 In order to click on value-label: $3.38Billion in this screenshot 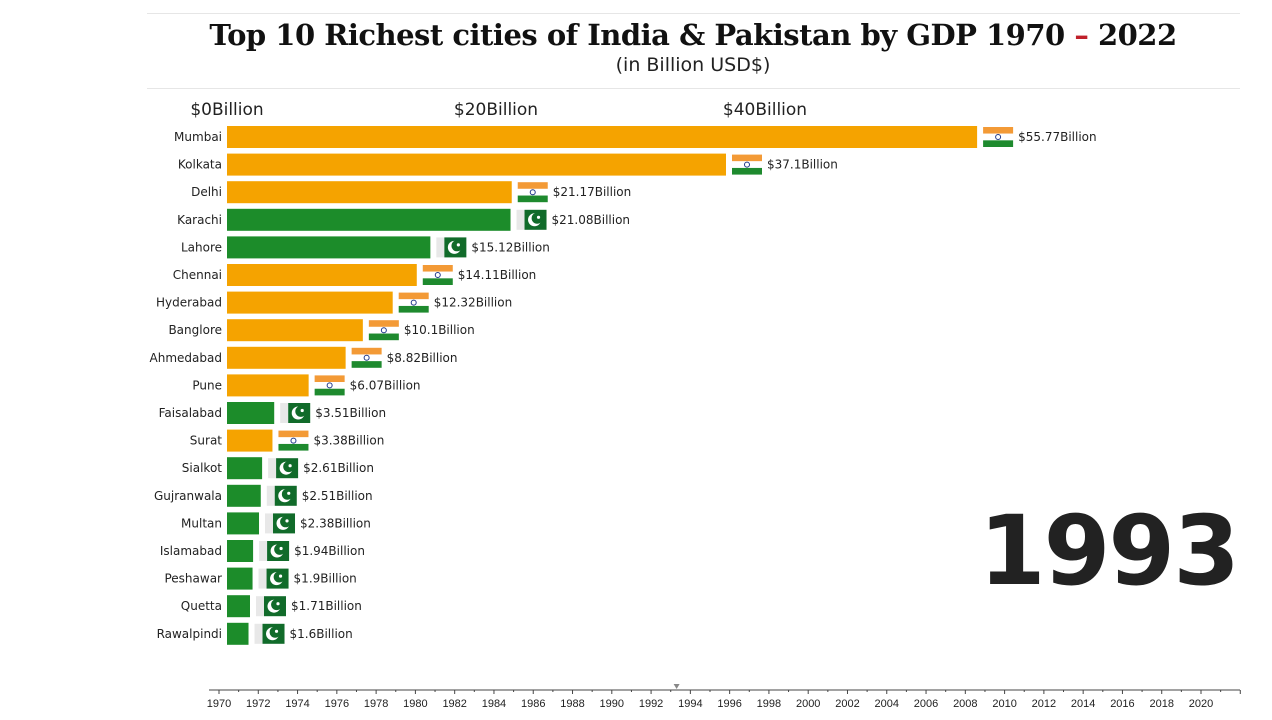, I will do `click(348, 441)`.